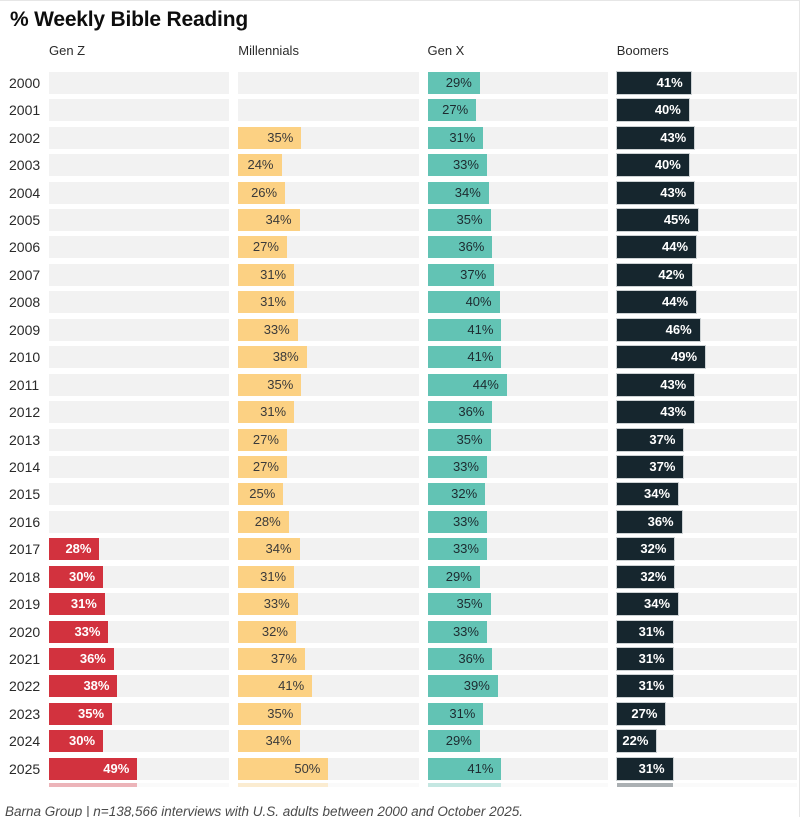 The height and width of the screenshot is (817, 800). I want to click on chart-row: 2022 38% 41% 39% 31%, so click(399, 686).